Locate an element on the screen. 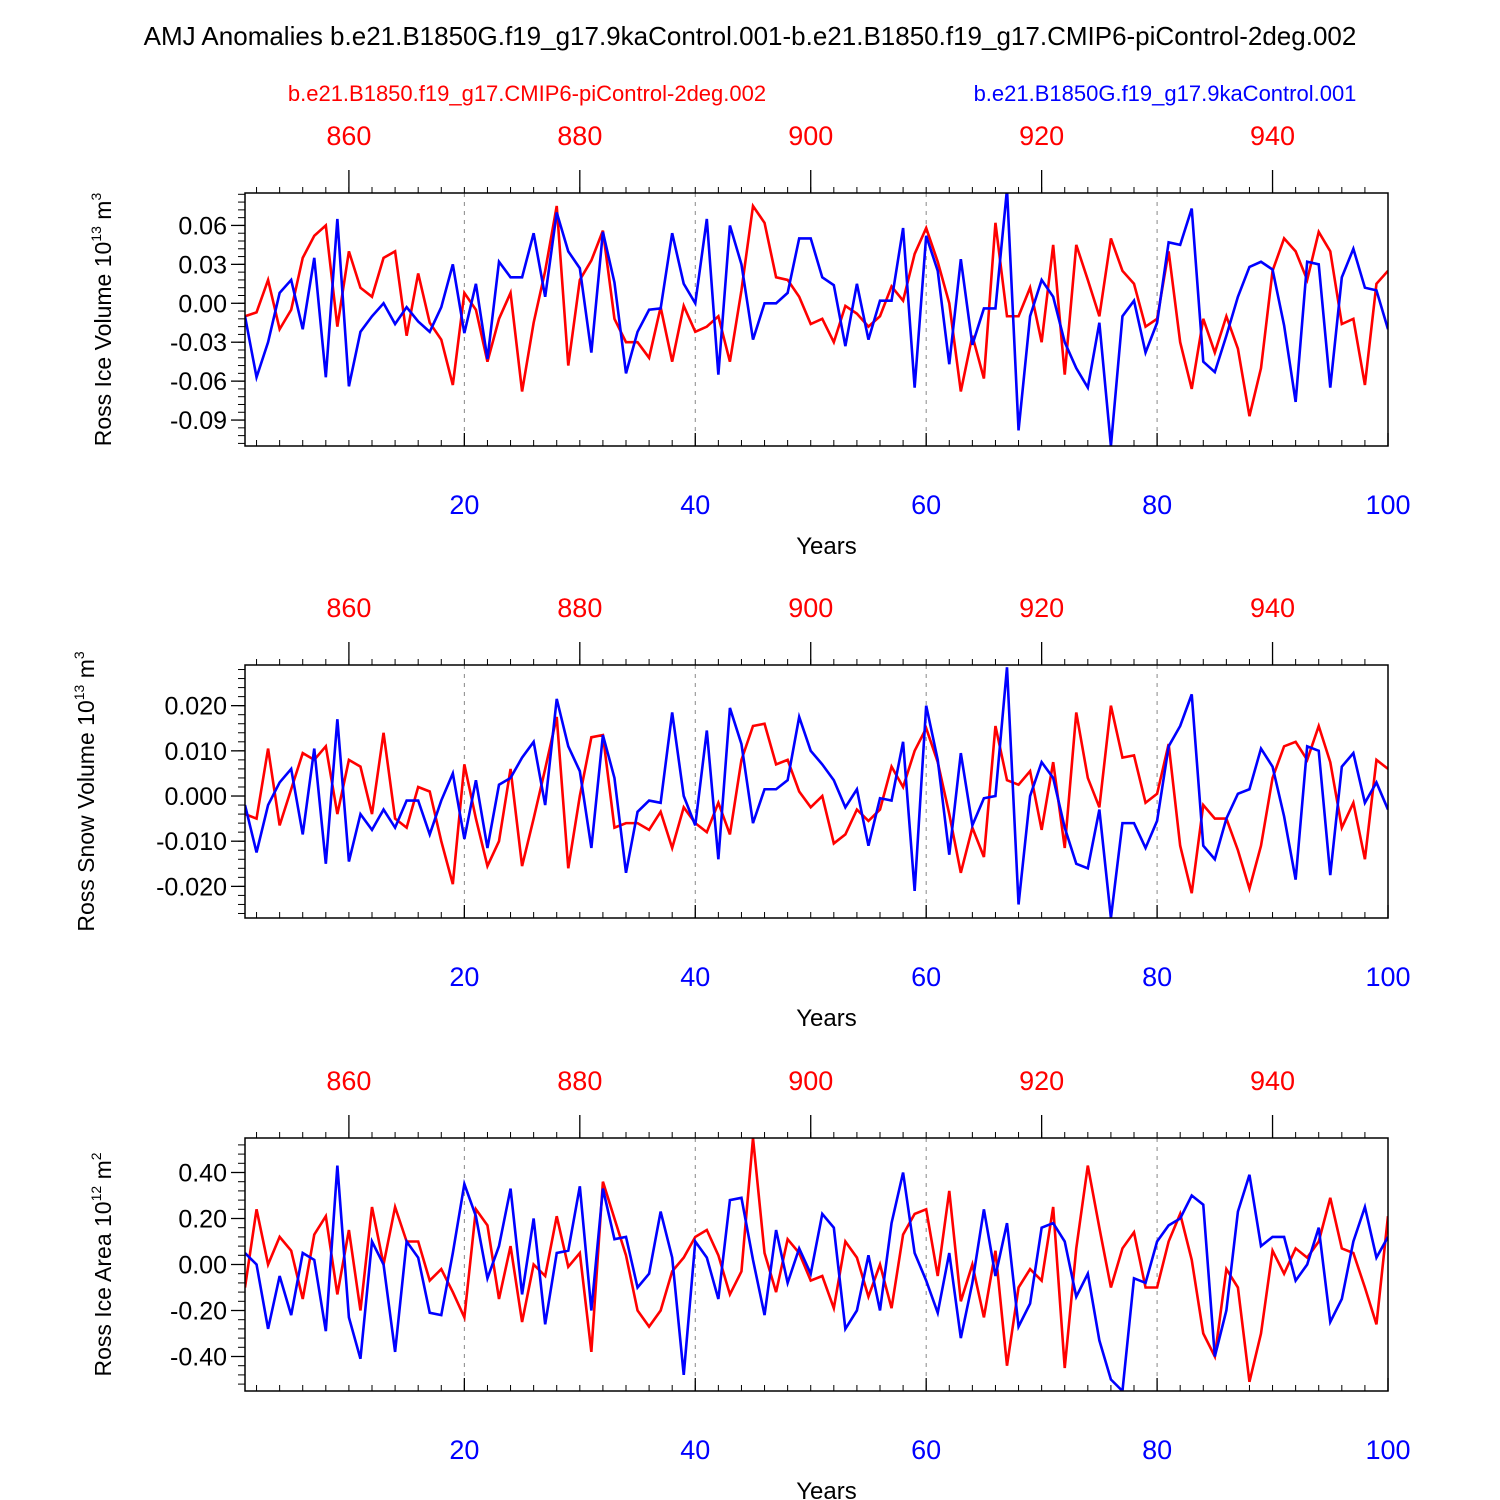 This screenshot has width=1500, height=1500. y-tick-label: -0.020 is located at coordinates (191, 887).